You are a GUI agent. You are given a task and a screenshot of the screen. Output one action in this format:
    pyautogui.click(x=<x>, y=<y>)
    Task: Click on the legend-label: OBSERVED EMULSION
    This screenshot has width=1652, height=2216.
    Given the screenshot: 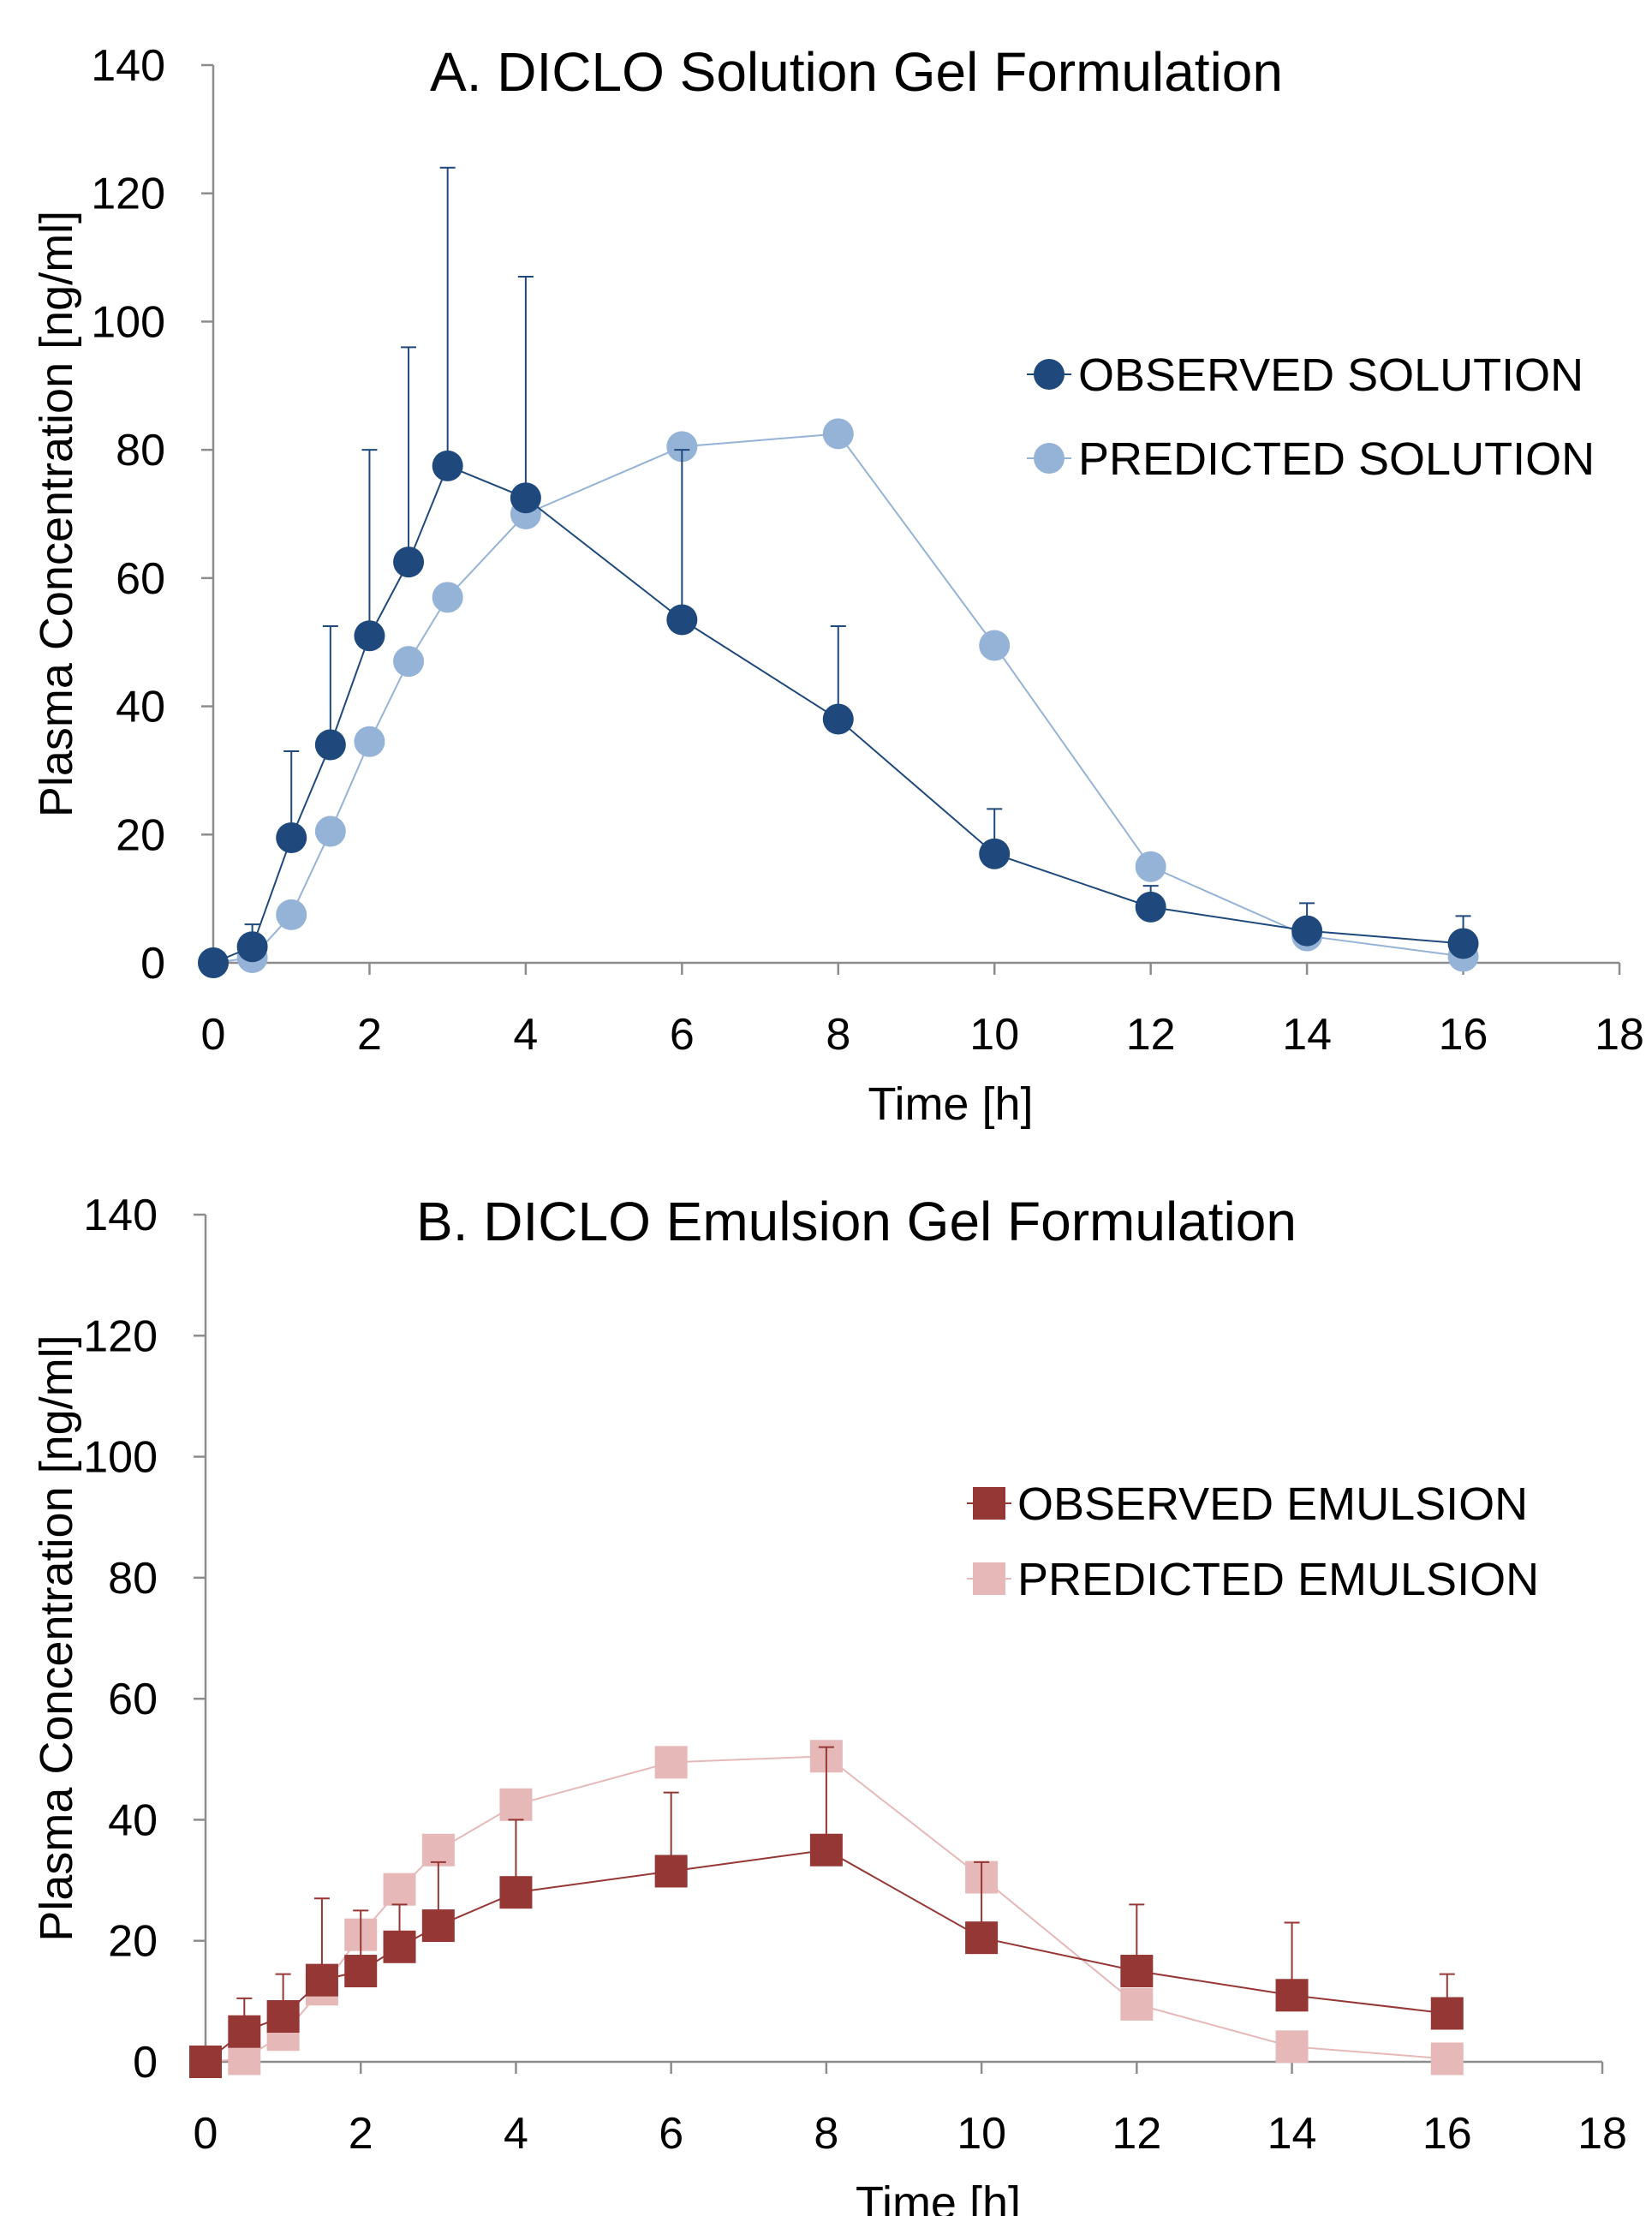 What is the action you would take?
    pyautogui.click(x=1272, y=1504)
    